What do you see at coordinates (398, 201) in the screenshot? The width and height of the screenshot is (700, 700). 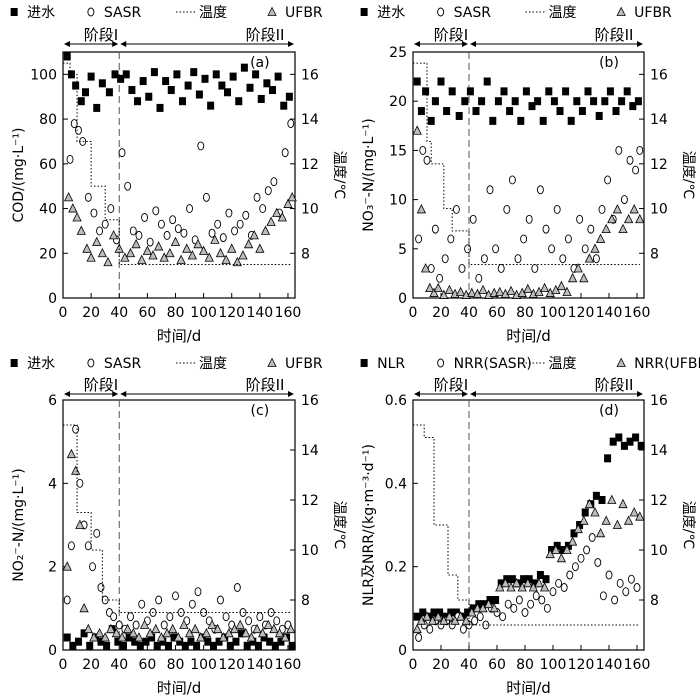 I see `y-tick-label: 10` at bounding box center [398, 201].